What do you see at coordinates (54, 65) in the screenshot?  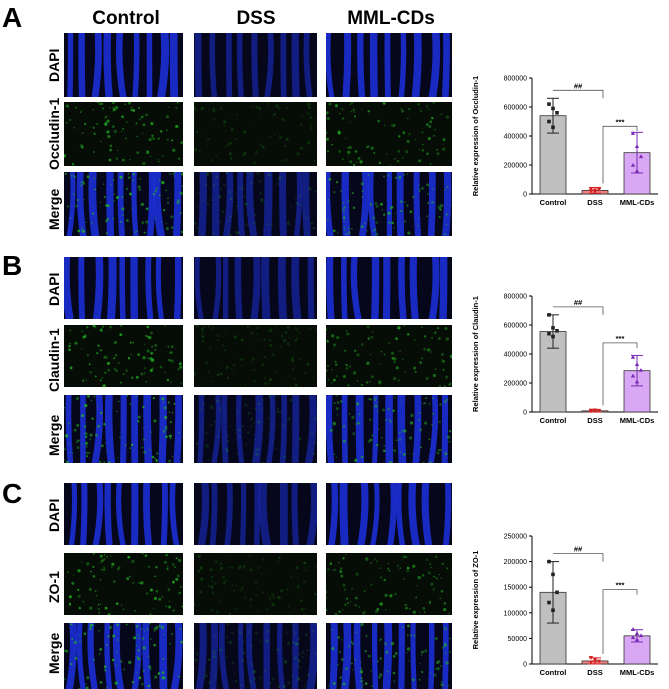 I see `row-label-a-dapi: DAPI` at bounding box center [54, 65].